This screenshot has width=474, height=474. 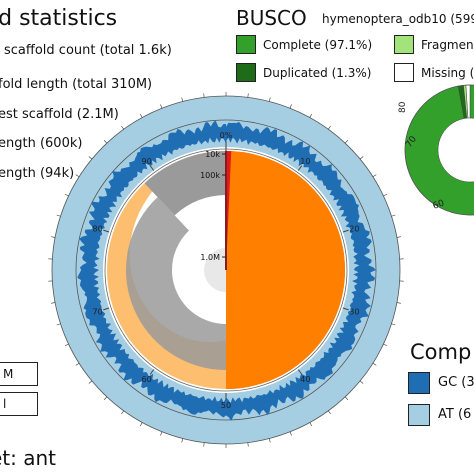 I want to click on gray-wedge-top, so click(x=185, y=183).